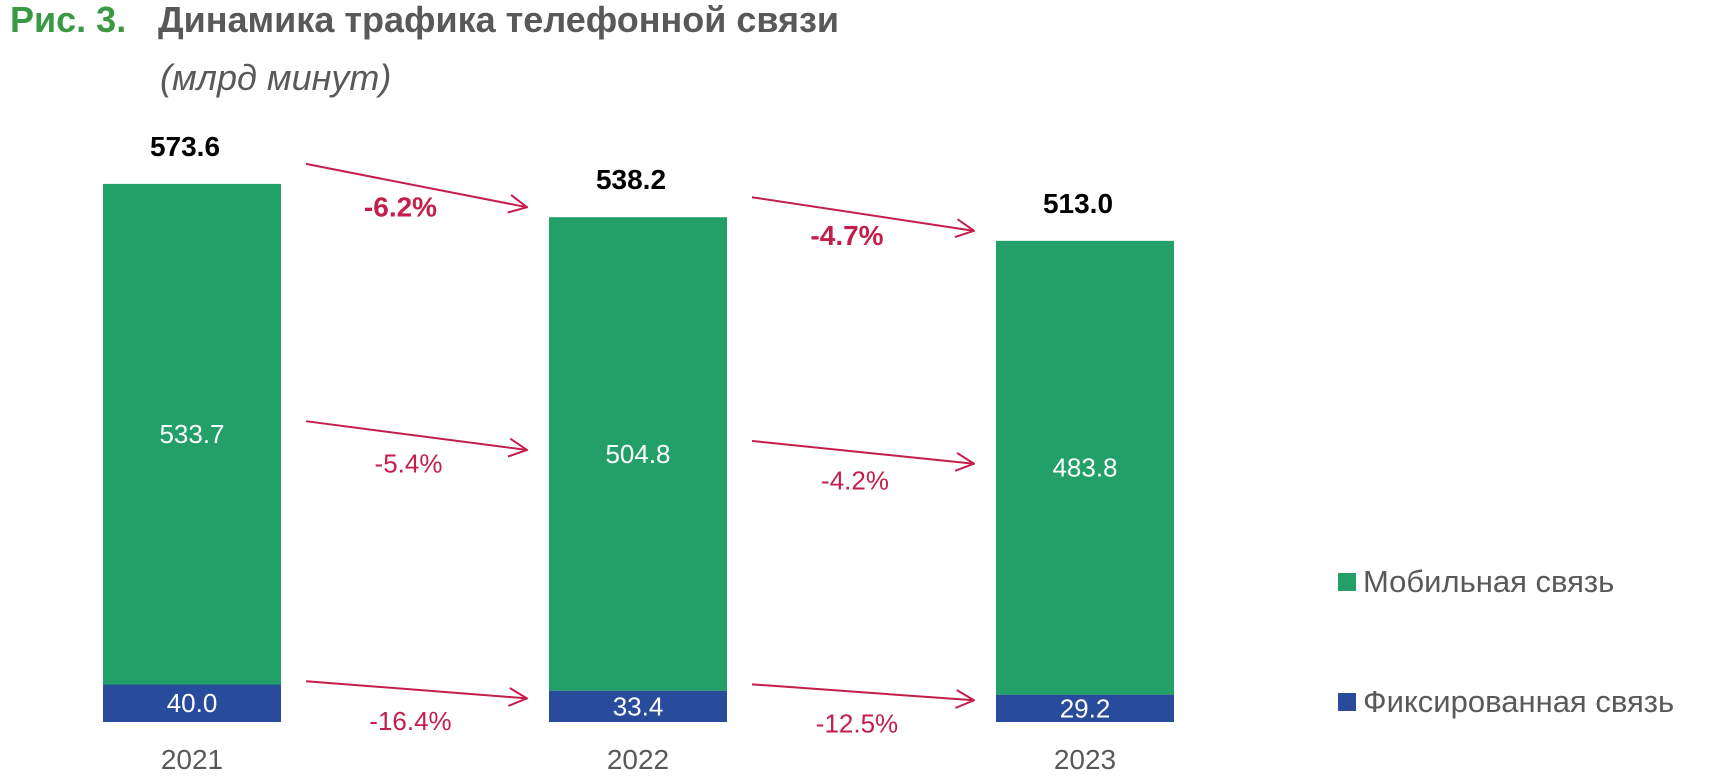 The image size is (1720, 780). What do you see at coordinates (1488, 581) in the screenshot?
I see `legend-label-mobile: Мобильная связь` at bounding box center [1488, 581].